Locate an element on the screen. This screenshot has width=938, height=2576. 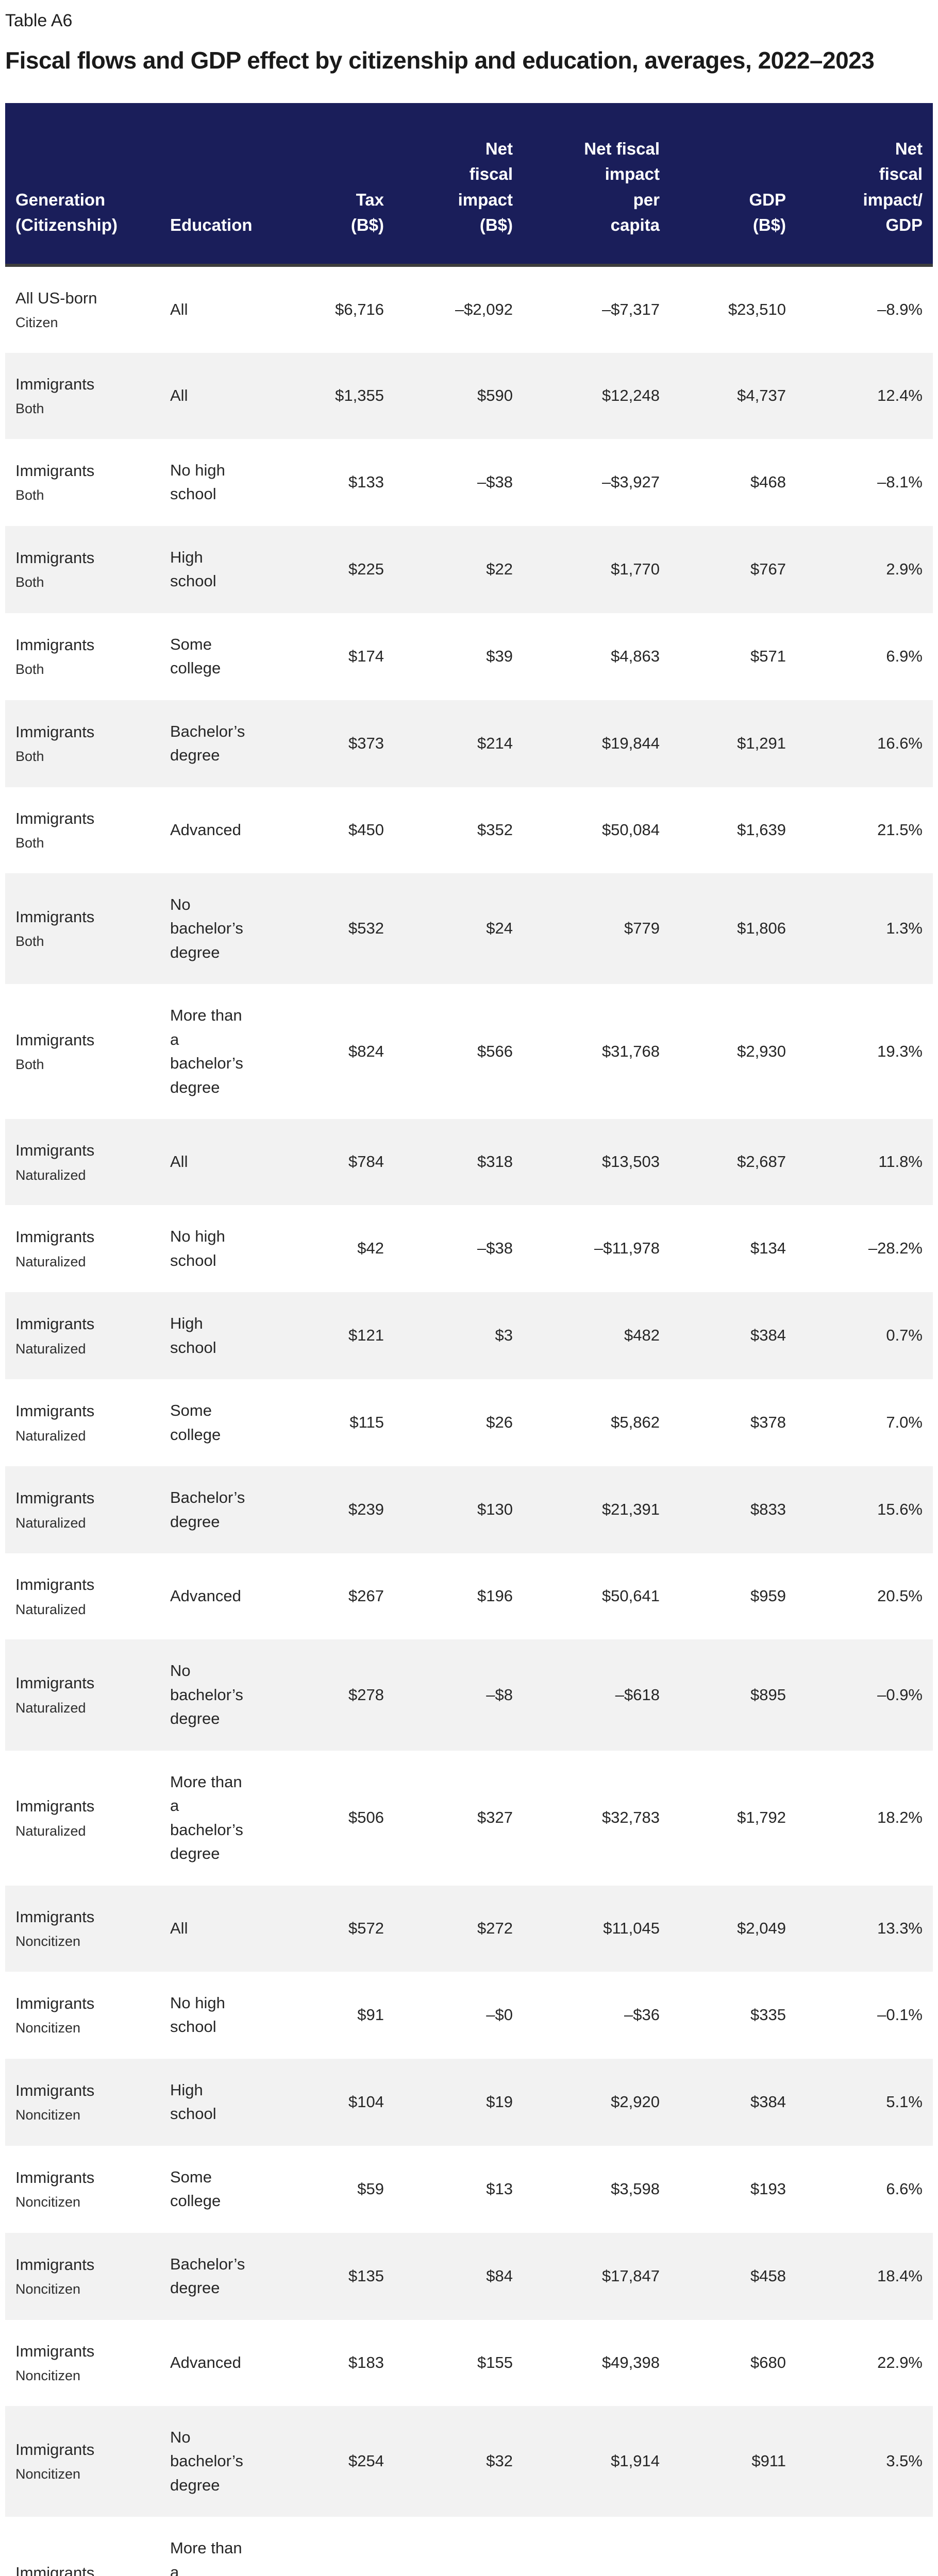
net-fiscal-impact-value: –$0 is located at coordinates (499, 2014).